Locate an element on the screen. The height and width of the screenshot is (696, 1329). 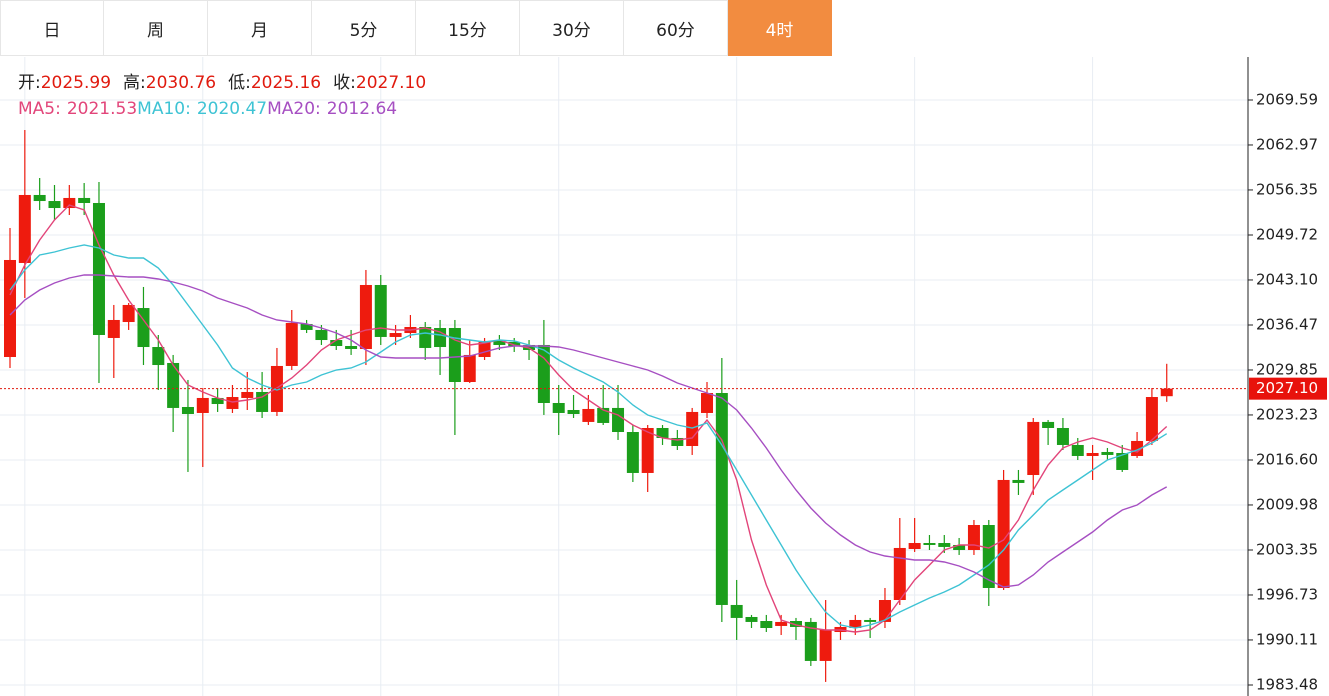
period-tab: 15分 is located at coordinates (468, 28).